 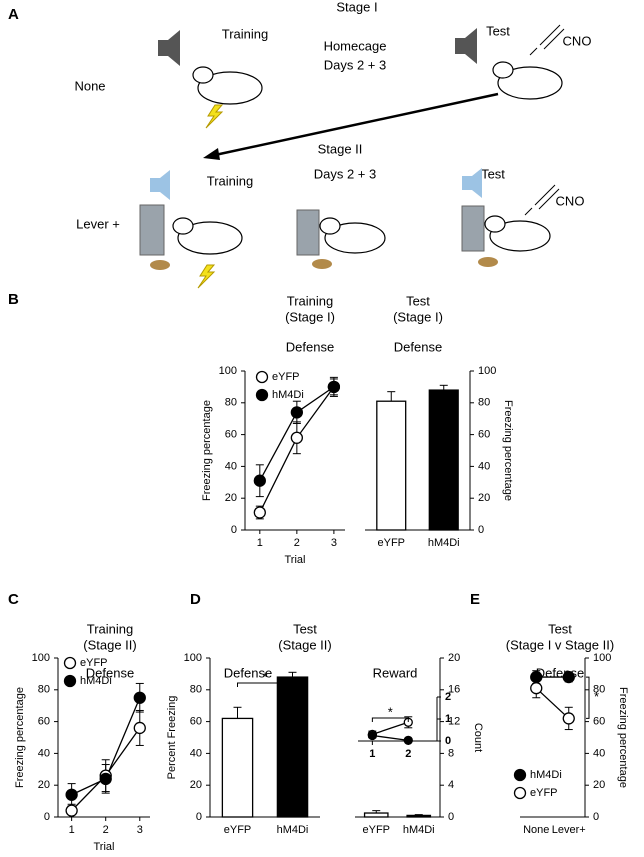 What do you see at coordinates (448, 697) in the screenshot?
I see `y-tick-label: 2` at bounding box center [448, 697].